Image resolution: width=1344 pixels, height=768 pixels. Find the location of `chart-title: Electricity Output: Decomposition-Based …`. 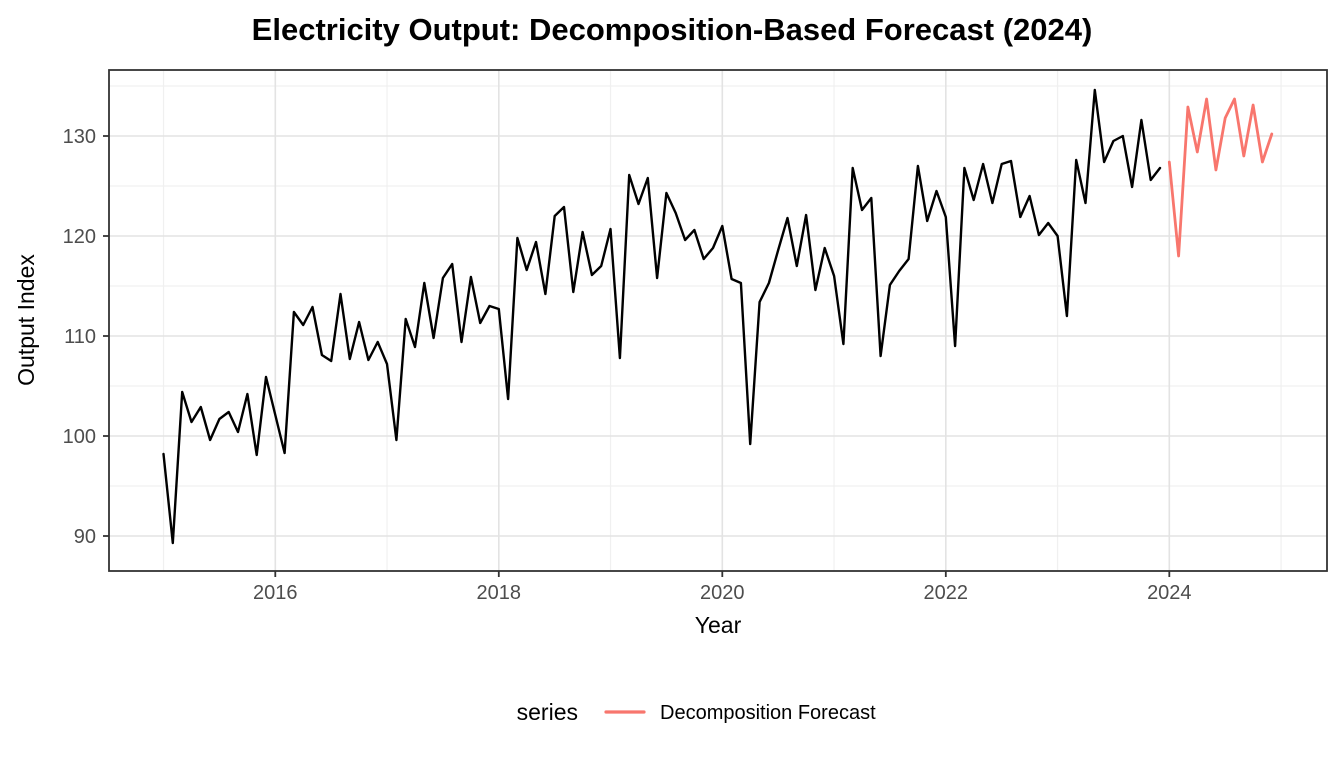

chart-title: Electricity Output: Decomposition-Based … is located at coordinates (672, 29).